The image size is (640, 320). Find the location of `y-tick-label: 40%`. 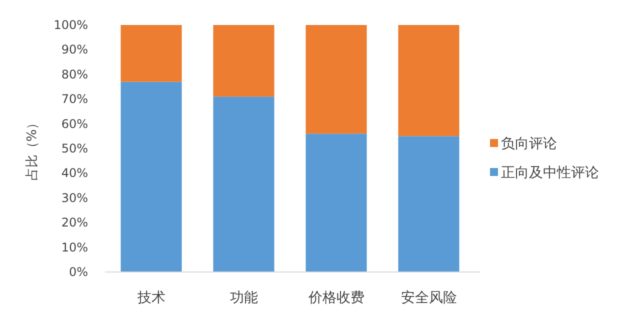

y-tick-label: 40% is located at coordinates (74, 173).